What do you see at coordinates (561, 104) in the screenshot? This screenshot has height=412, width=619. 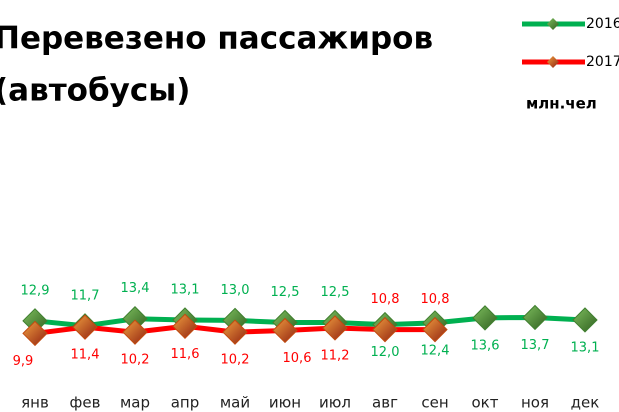 I see `unit-label: млн.чел` at bounding box center [561, 104].